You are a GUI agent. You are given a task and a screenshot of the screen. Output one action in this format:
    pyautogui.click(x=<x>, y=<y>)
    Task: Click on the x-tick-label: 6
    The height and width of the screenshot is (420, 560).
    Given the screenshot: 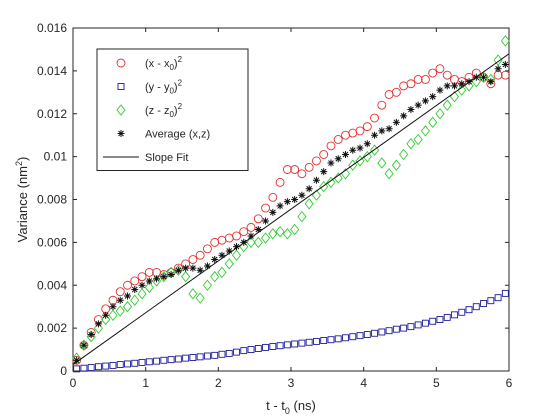 What is the action you would take?
    pyautogui.click(x=509, y=383)
    